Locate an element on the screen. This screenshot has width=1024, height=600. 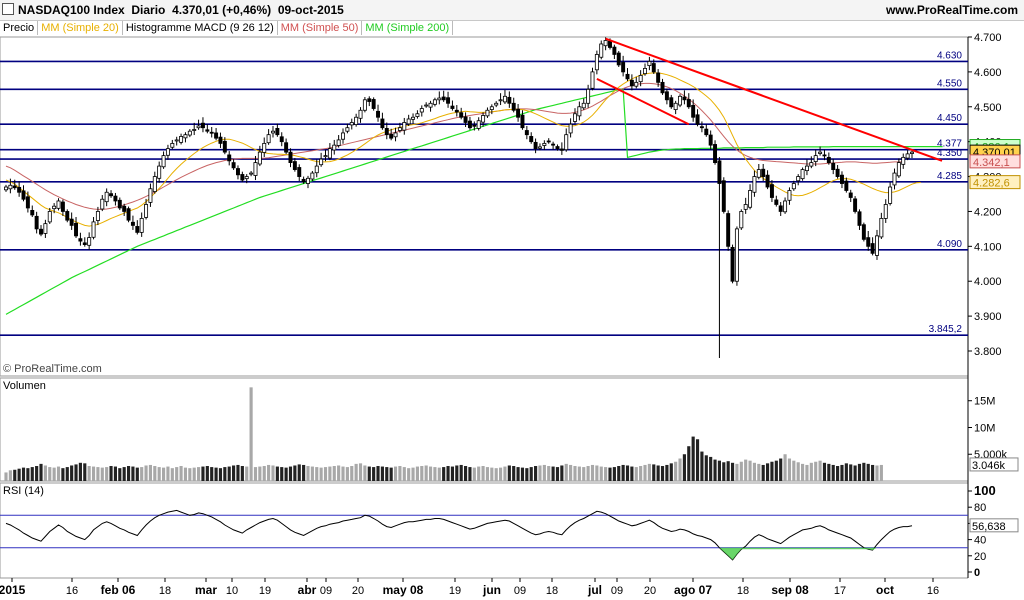
x-tick-label: mar is located at coordinates (206, 590).